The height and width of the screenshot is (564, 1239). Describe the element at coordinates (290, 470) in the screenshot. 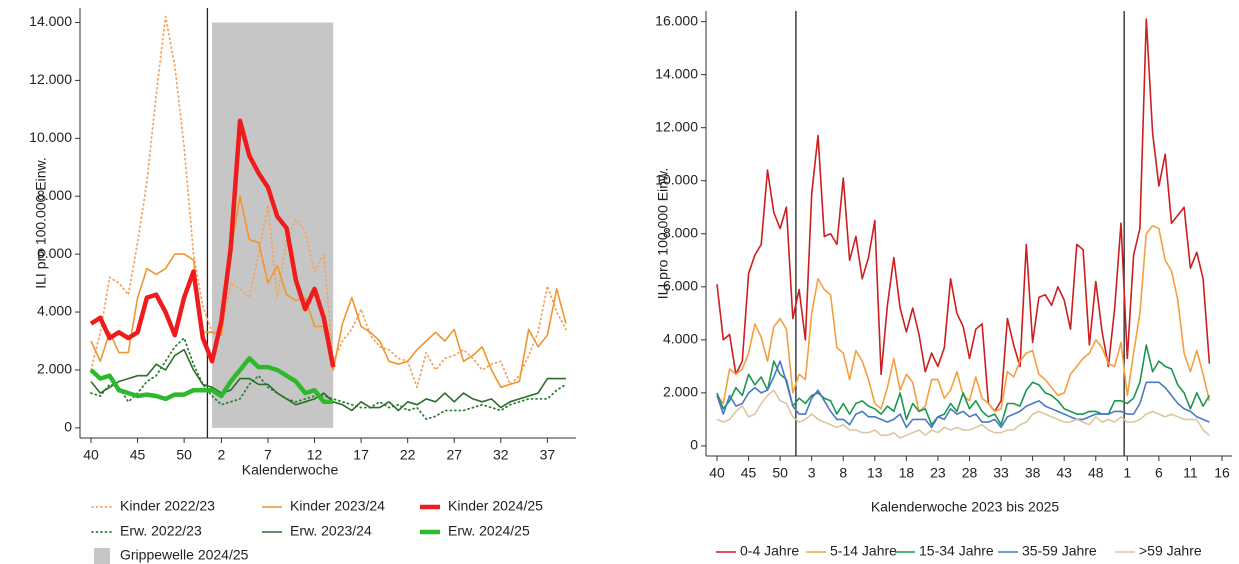

I see `x-axis-title: Kalenderwoche` at that location.